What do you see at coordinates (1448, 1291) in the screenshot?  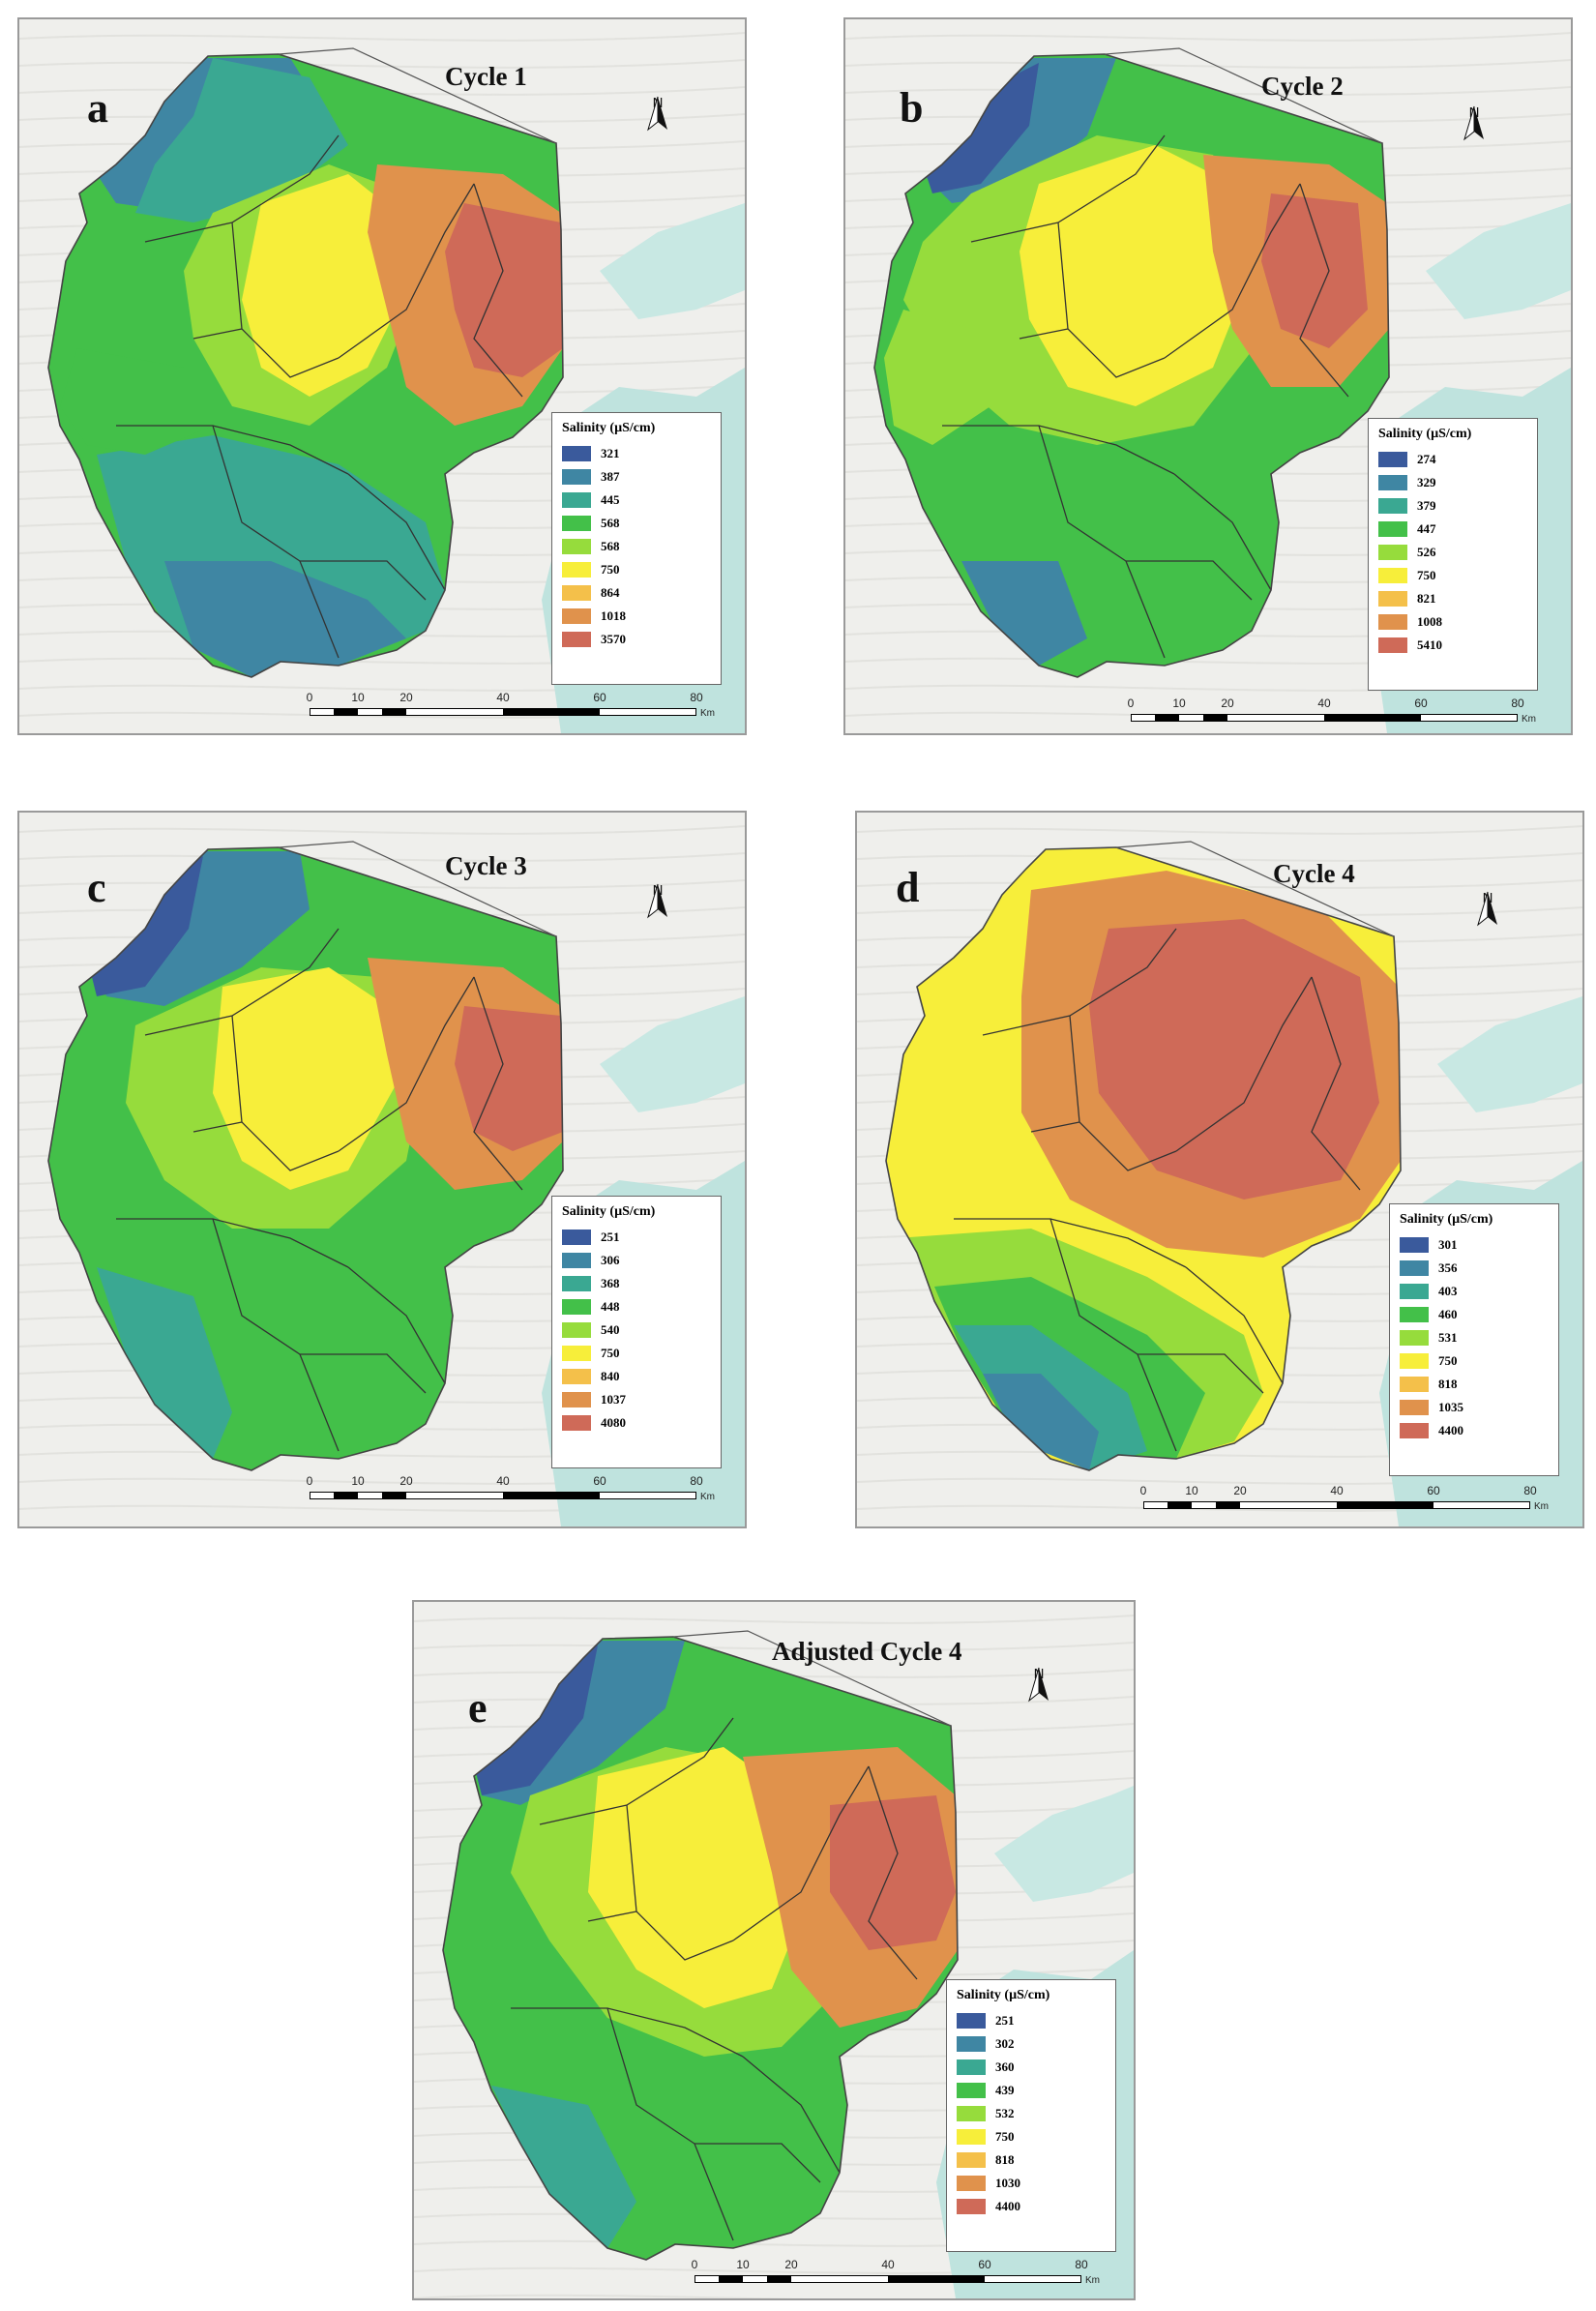 I see `legend-value: 403` at bounding box center [1448, 1291].